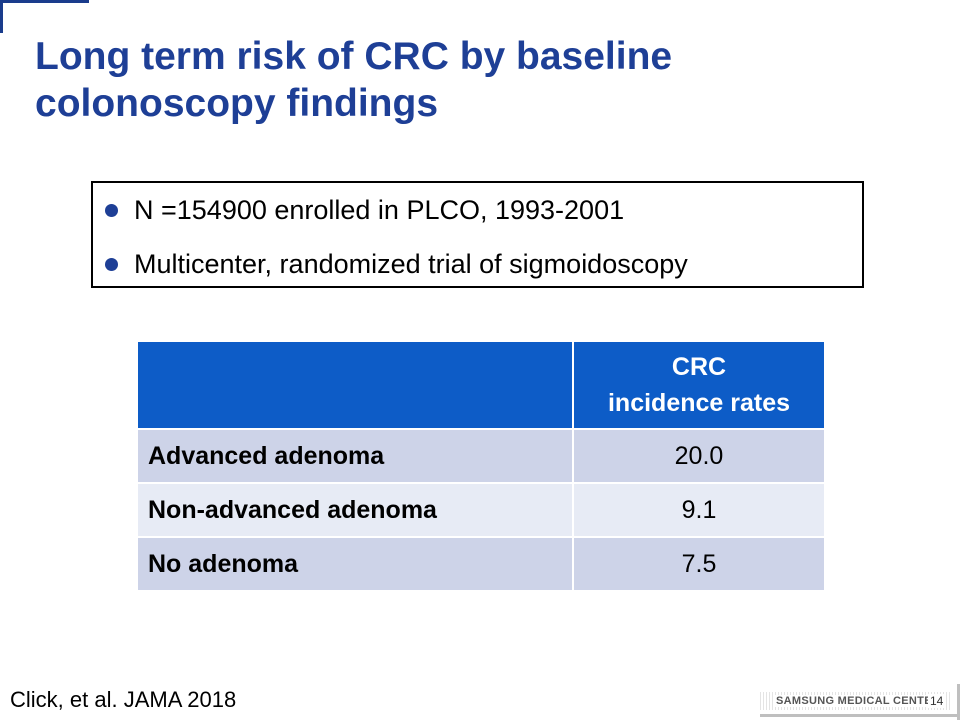  What do you see at coordinates (355, 510) in the screenshot?
I see `row-label: Non-advanced adenoma` at bounding box center [355, 510].